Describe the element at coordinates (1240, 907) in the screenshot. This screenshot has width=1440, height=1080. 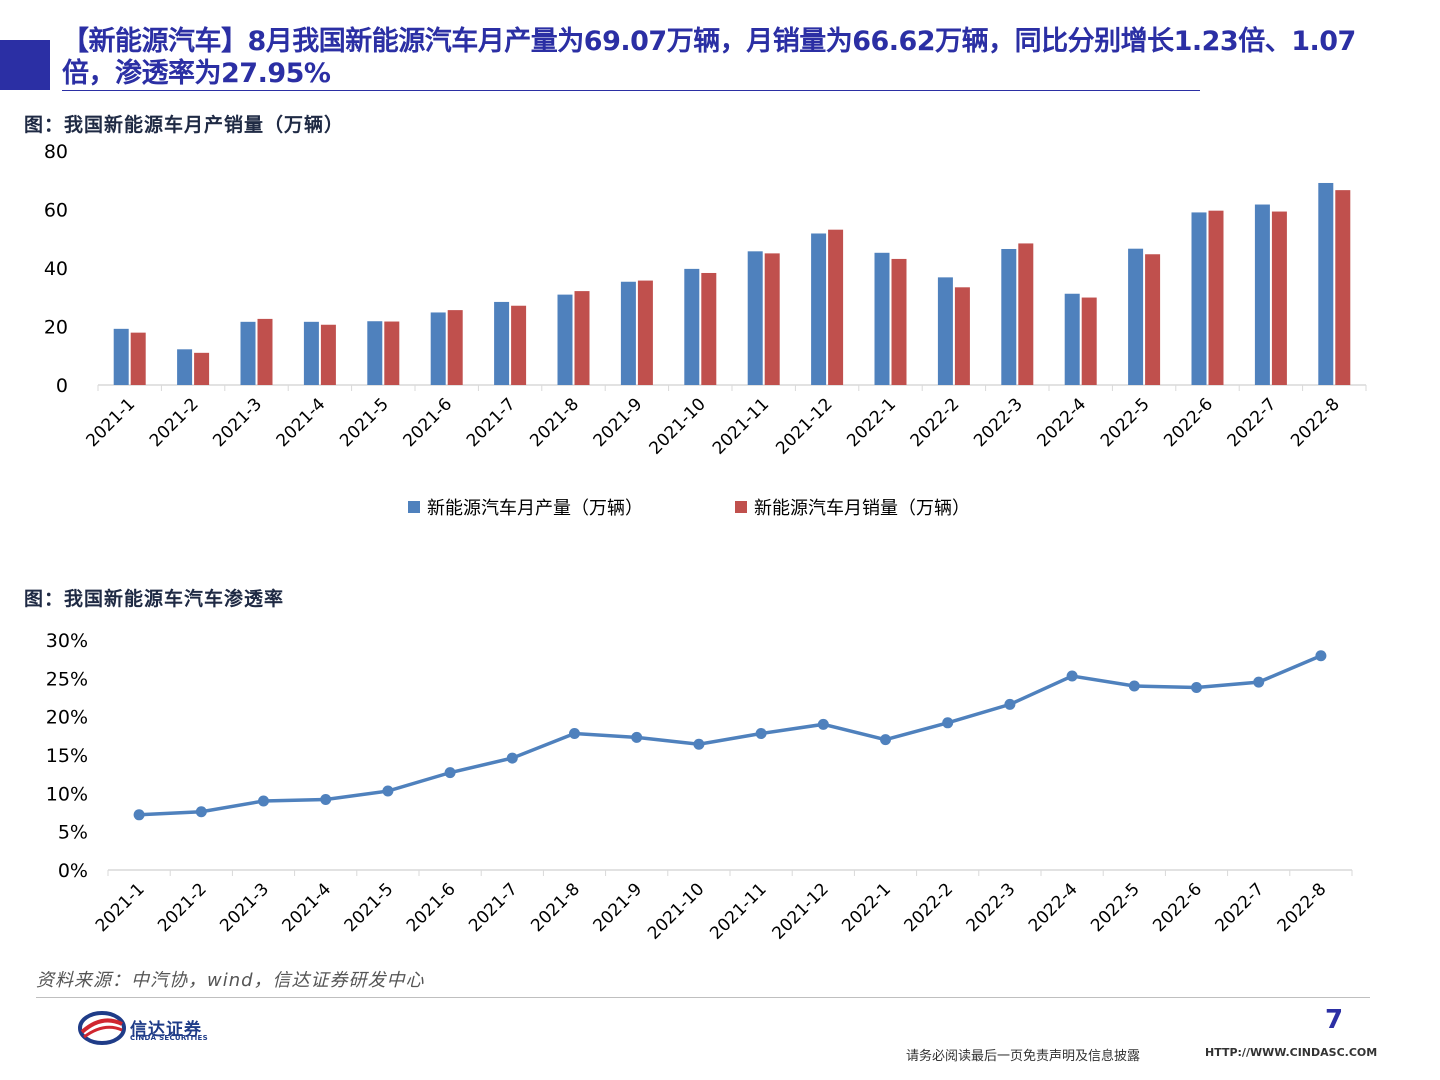
I see `x-tick-label: 2022-7` at that location.